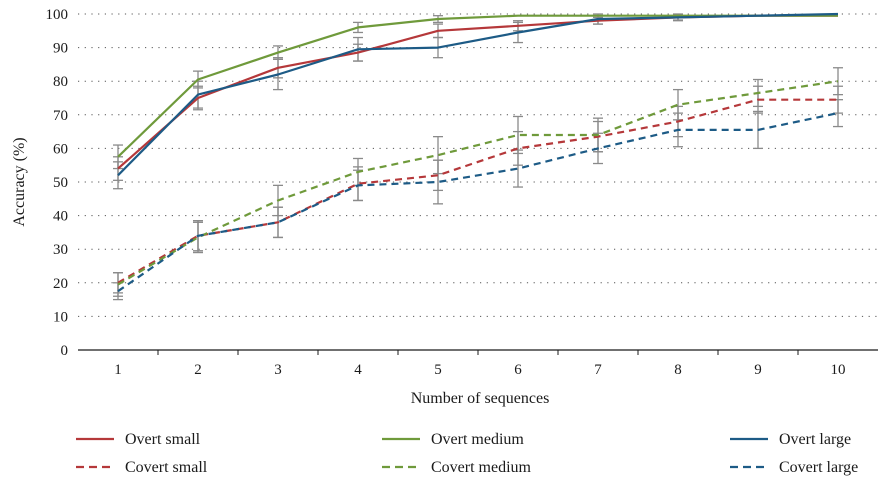  What do you see at coordinates (815, 439) in the screenshot?
I see `legend-label: Overt large` at bounding box center [815, 439].